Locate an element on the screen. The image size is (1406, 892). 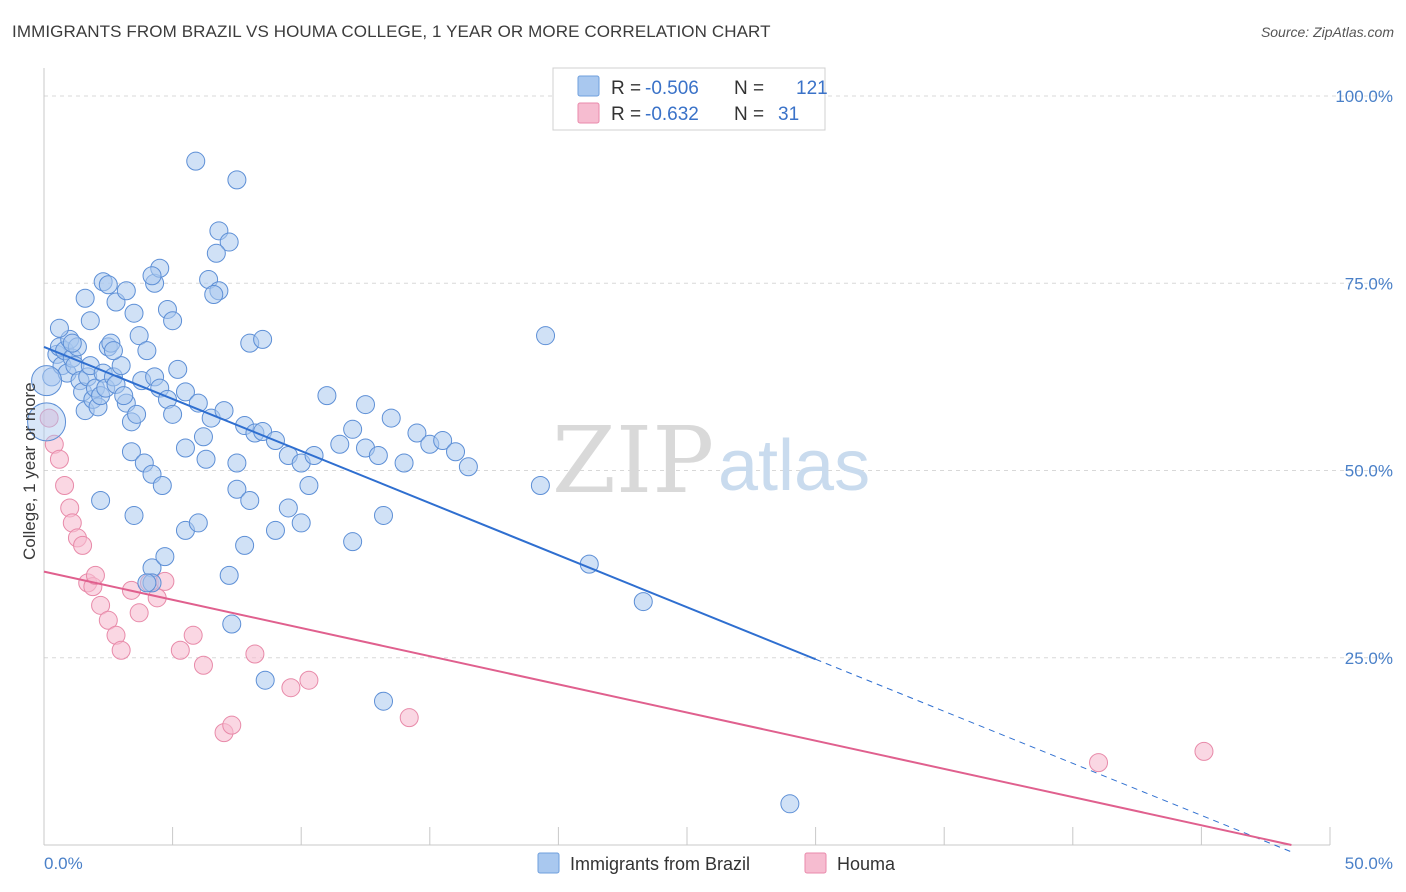
x-tick-label: 50.0% is located at coordinates (1369, 863).